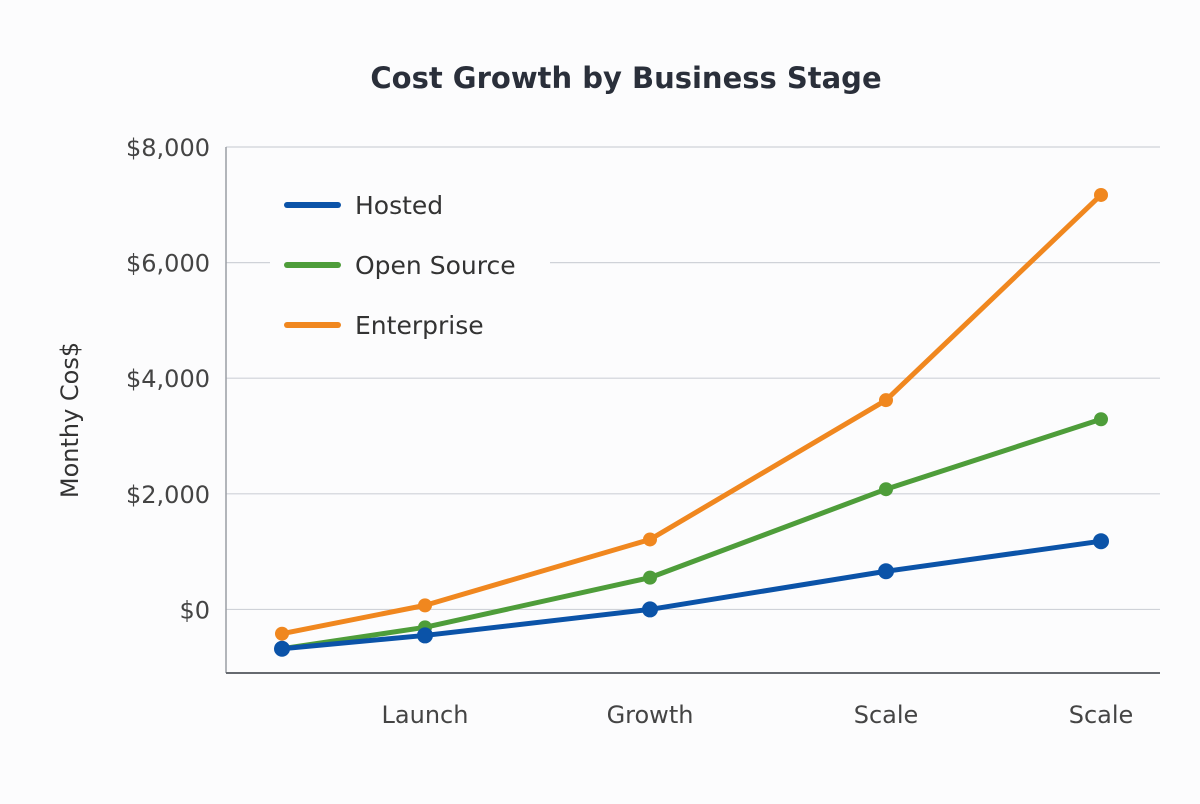  Describe the element at coordinates (399, 205) in the screenshot. I see `legend-label: Hosted` at that location.